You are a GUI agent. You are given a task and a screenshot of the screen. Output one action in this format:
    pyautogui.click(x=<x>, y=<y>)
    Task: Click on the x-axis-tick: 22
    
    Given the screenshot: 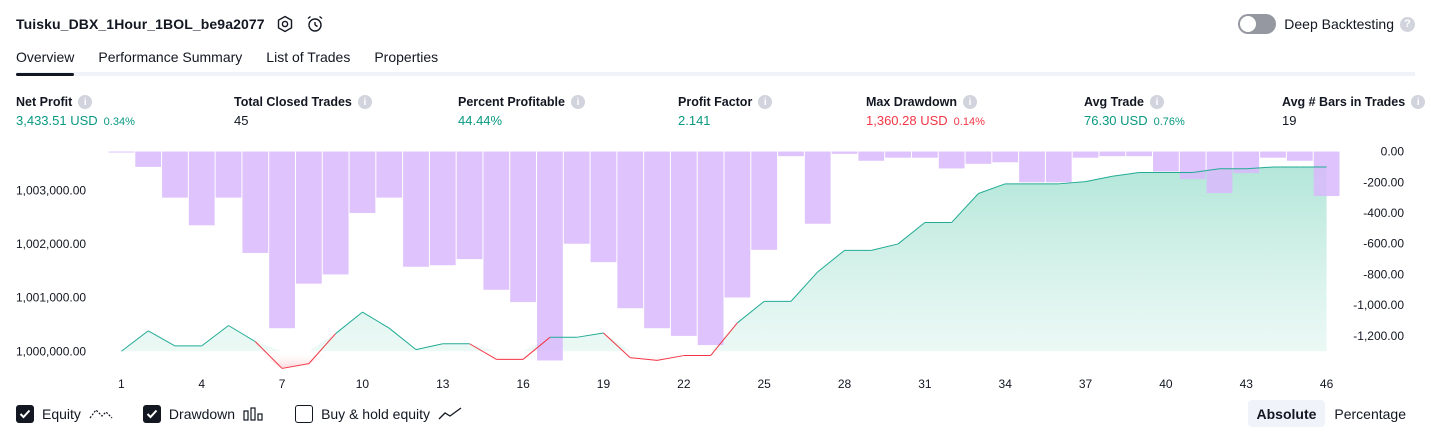 What is the action you would take?
    pyautogui.click(x=684, y=384)
    